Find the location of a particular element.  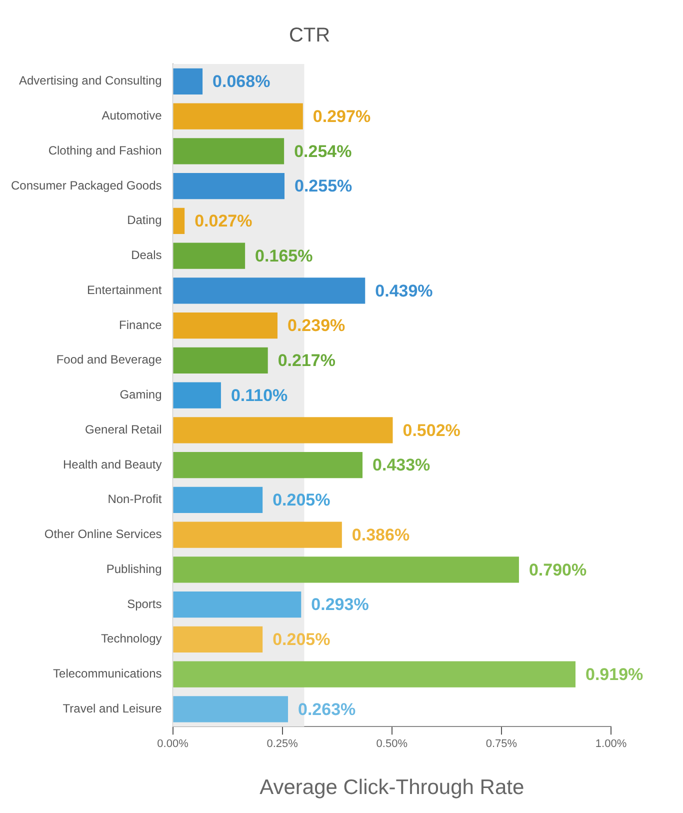

y-tick-label: Advertising and Consulting is located at coordinates (90, 81).